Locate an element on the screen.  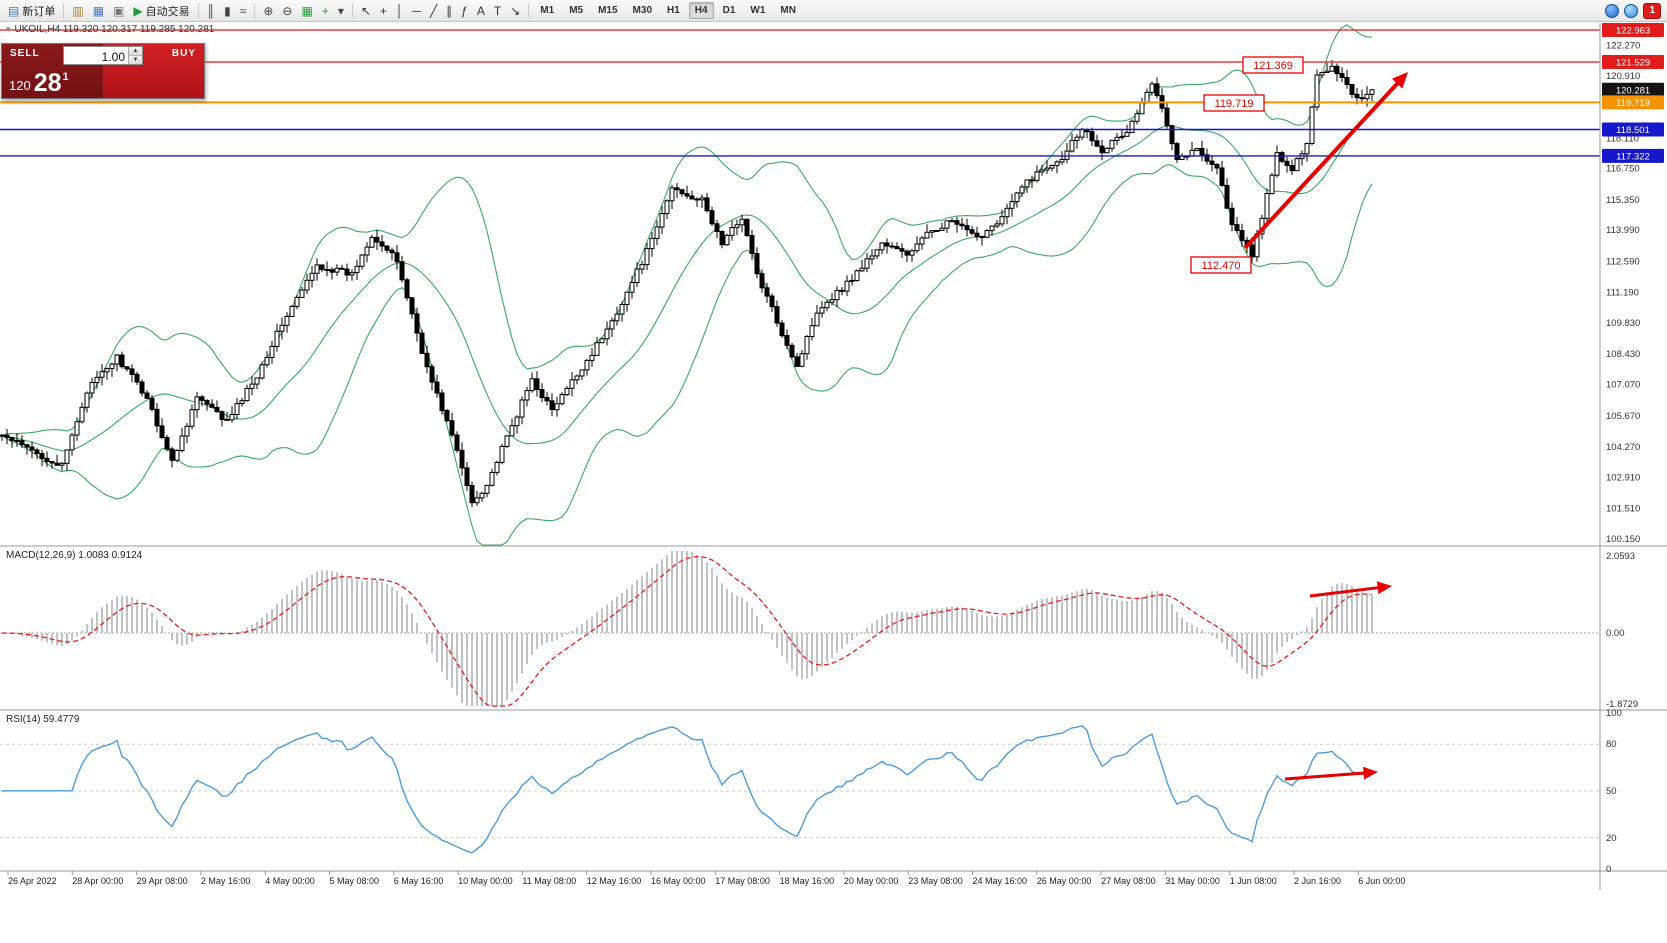
volume-spinner: ▲ ▼ is located at coordinates (135, 55).